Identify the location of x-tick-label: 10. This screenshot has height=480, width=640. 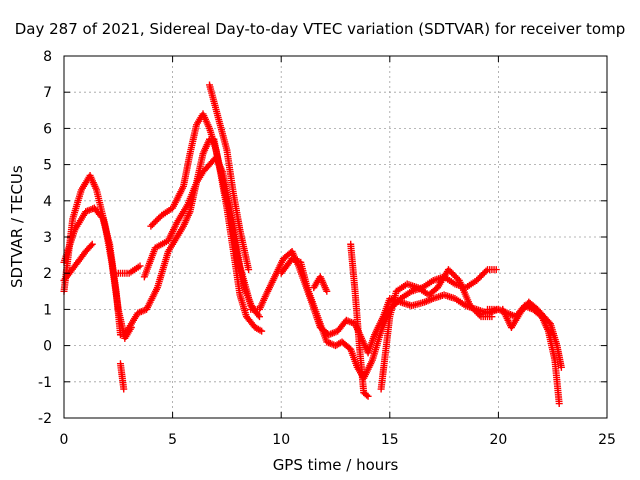
(281, 440).